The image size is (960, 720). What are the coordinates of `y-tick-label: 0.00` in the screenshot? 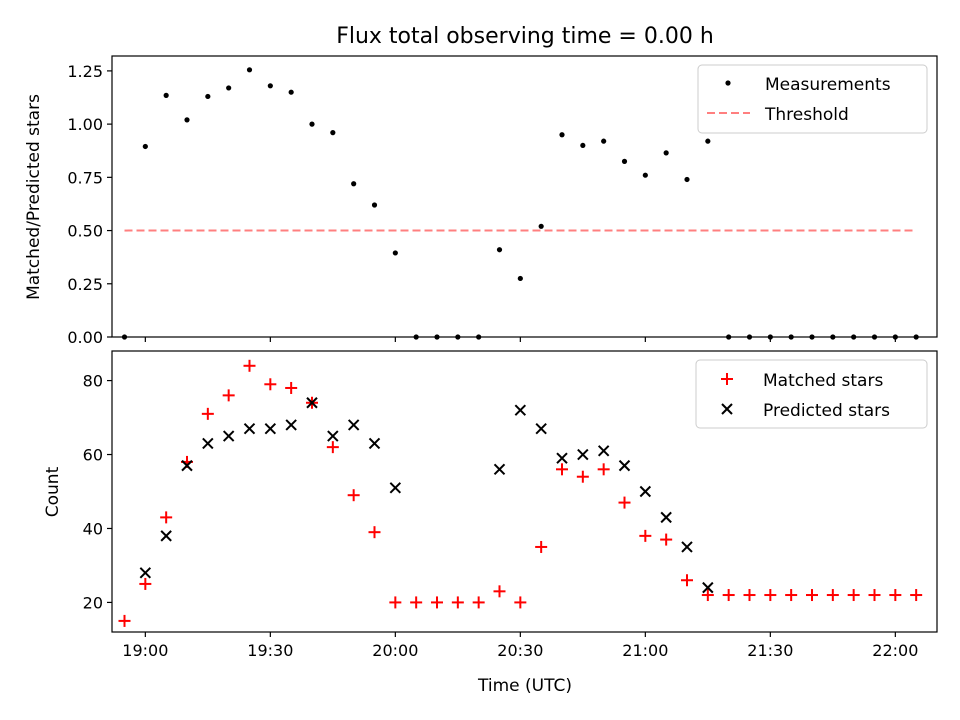 It's located at (85, 337).